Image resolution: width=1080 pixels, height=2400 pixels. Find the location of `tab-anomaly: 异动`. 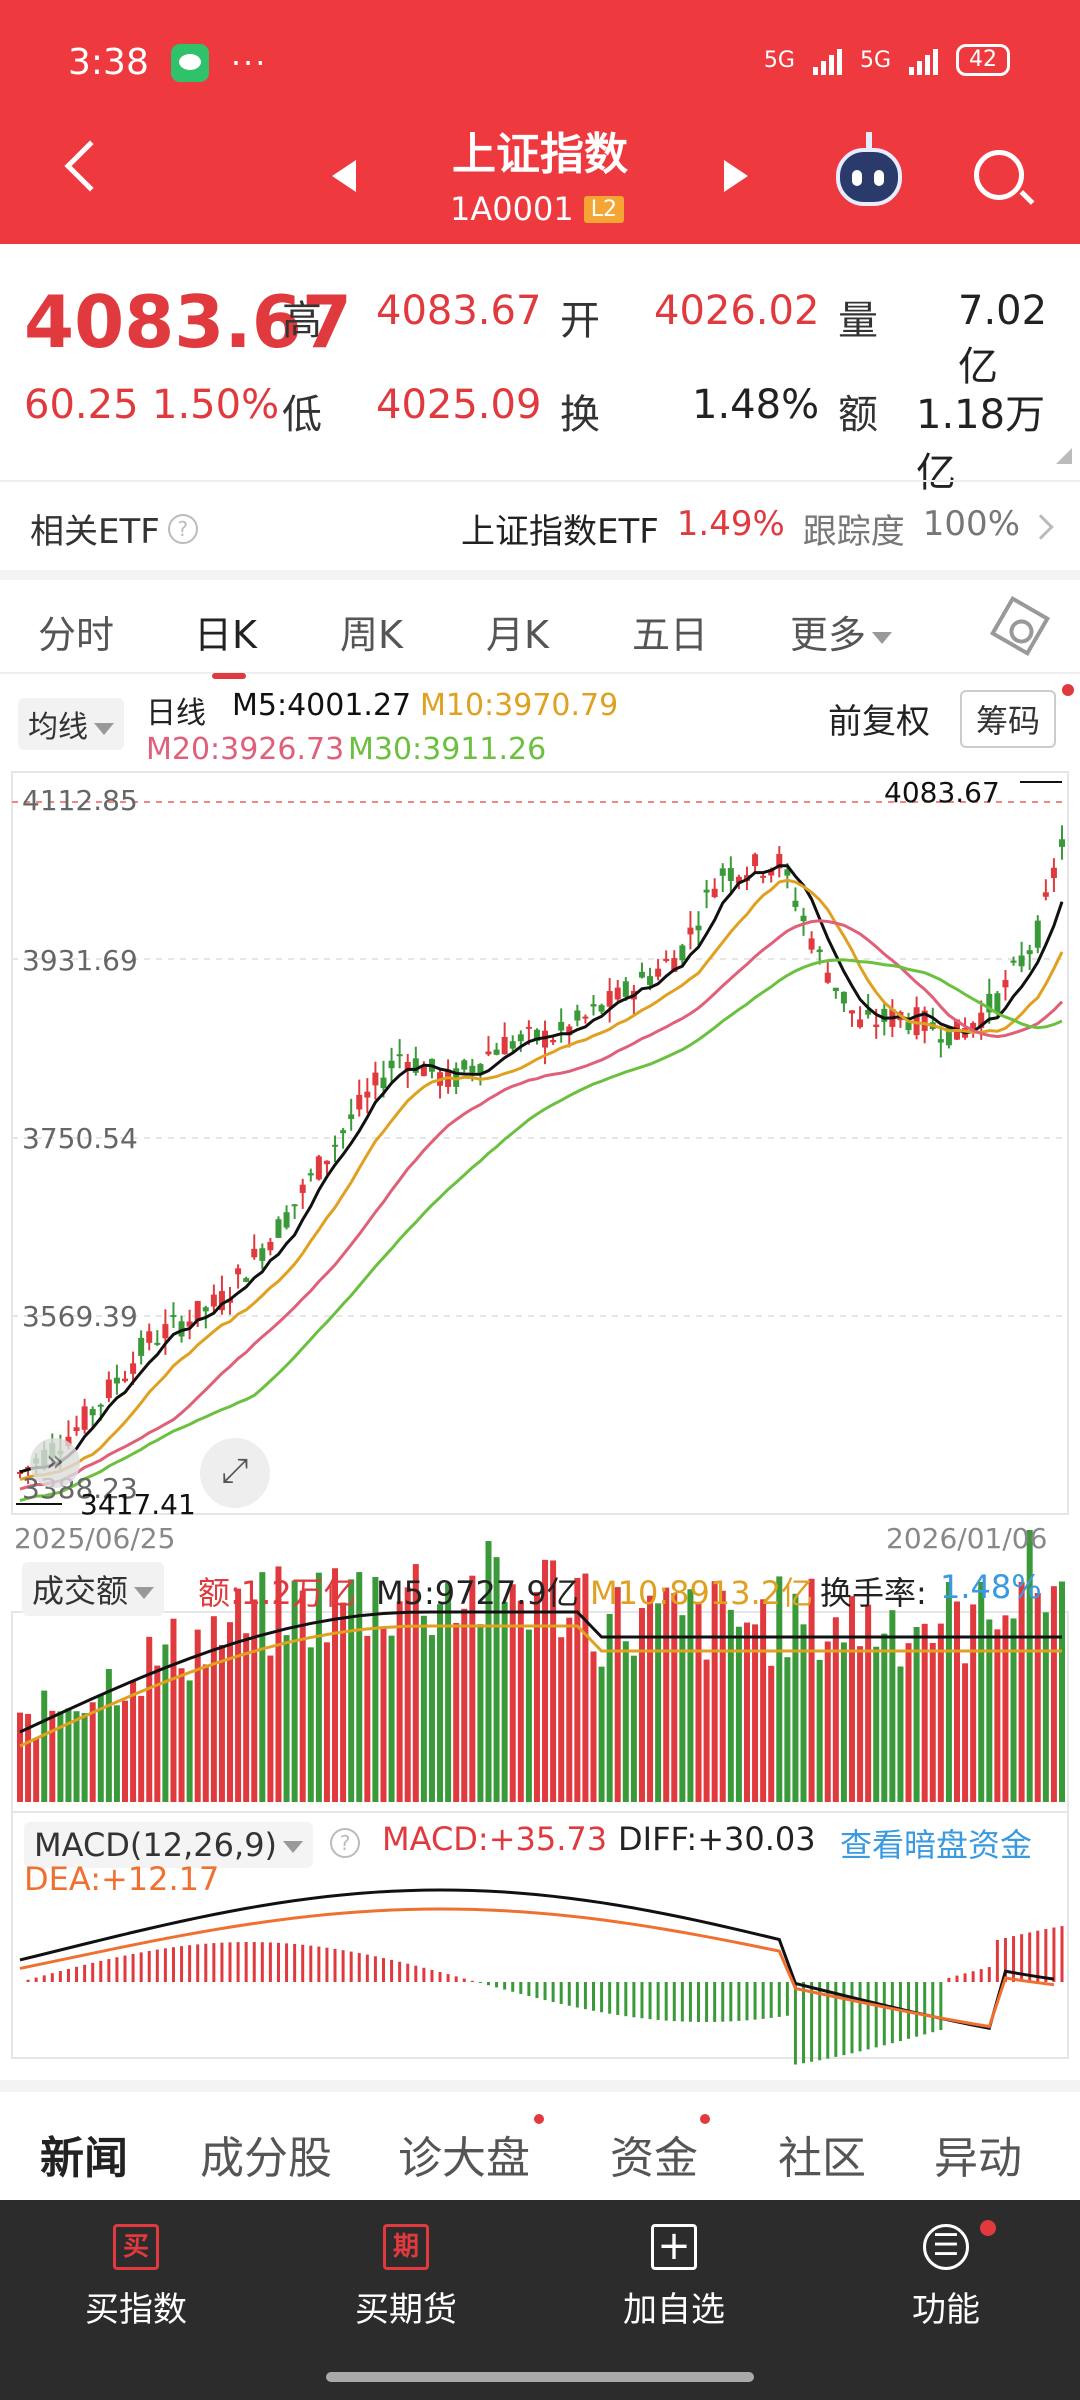

tab-anomaly: 异动 is located at coordinates (978, 2158).